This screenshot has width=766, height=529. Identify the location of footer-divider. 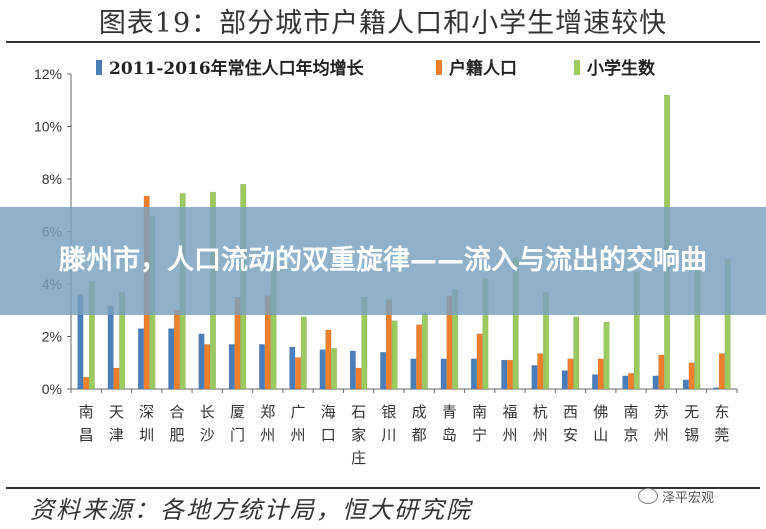
(383, 488).